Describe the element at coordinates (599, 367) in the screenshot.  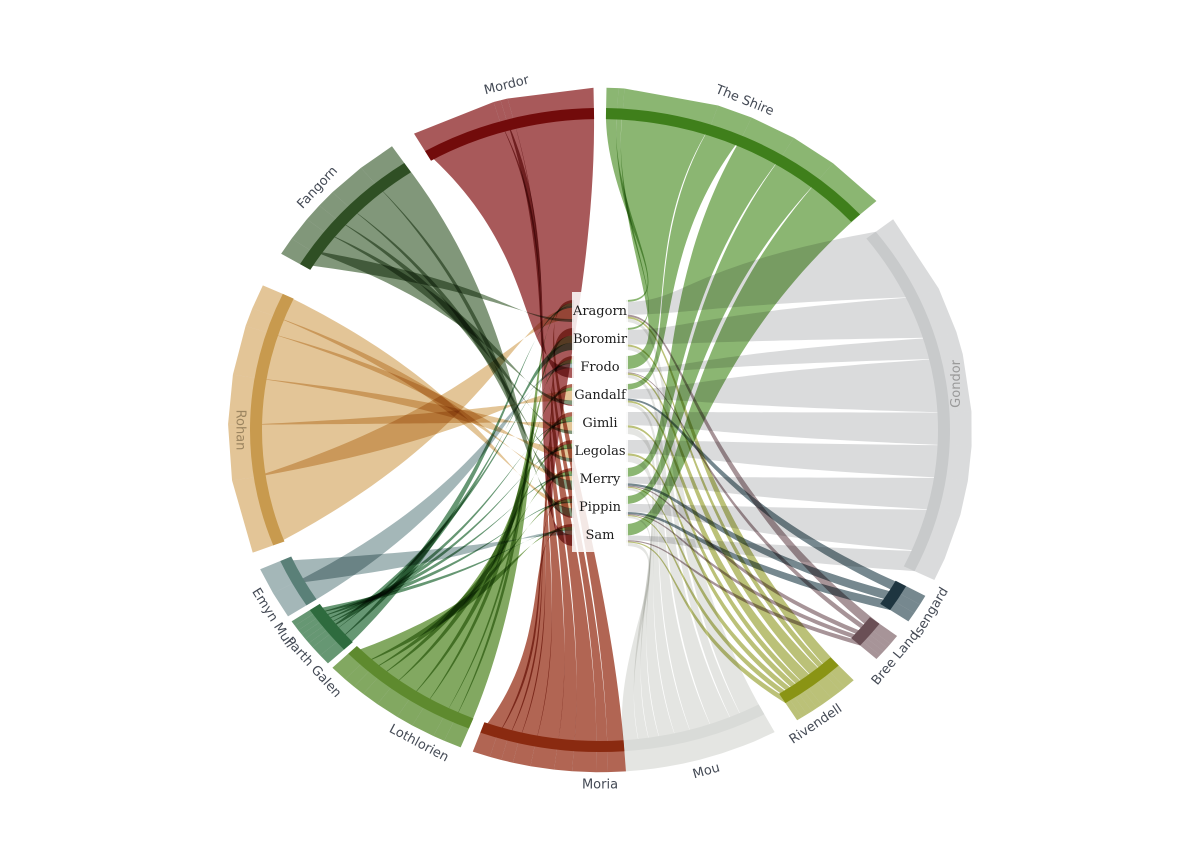
I see `character-frodo: Frodo` at that location.